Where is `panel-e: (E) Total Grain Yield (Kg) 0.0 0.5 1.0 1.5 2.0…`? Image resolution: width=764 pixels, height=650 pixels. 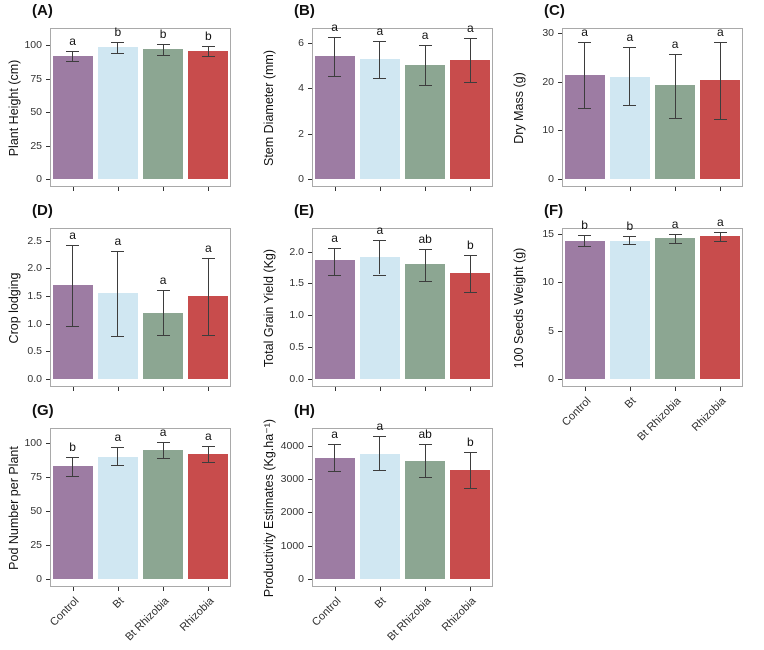 panel-e: (E) Total Grain Yield (Kg) 0.0 0.5 1.0 1.5 2.0… is located at coordinates (380, 300).